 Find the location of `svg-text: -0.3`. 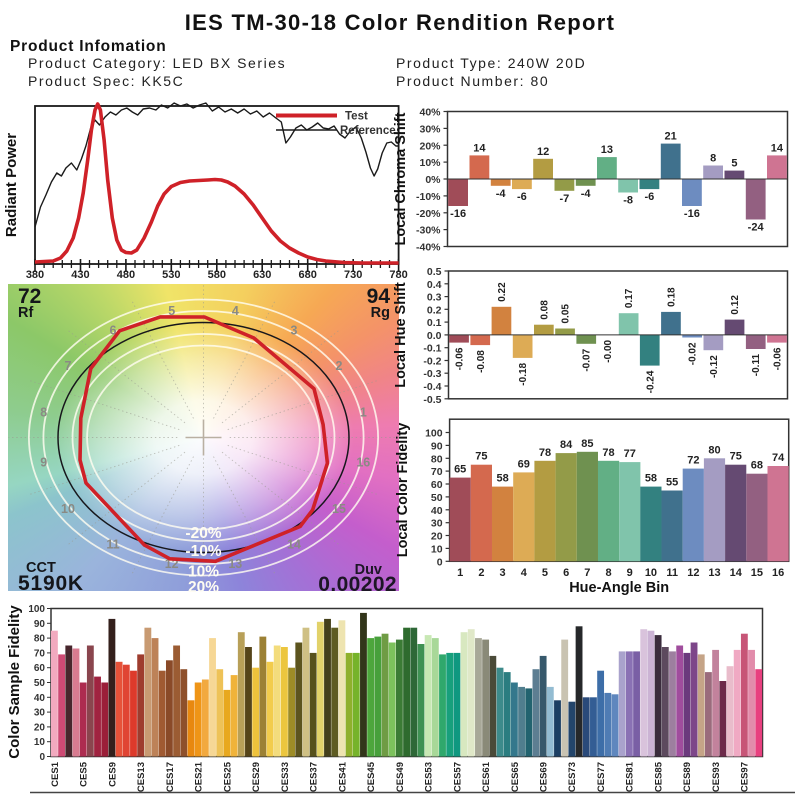

svg-text: -0.3 is located at coordinates (432, 374).